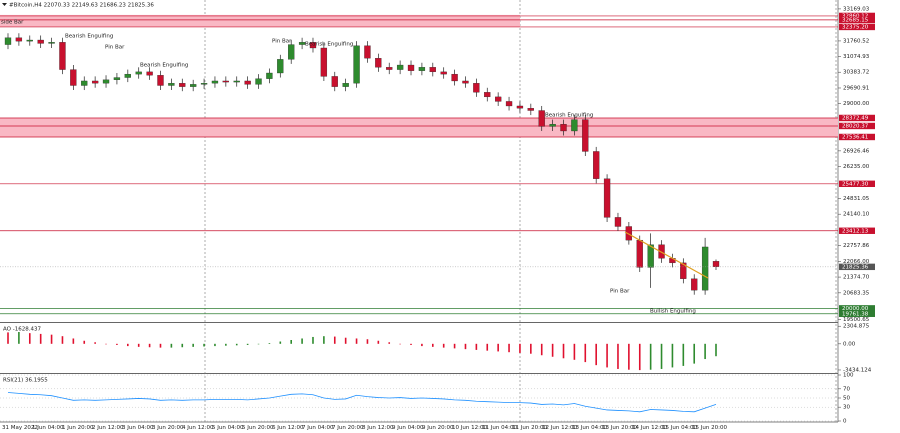 Image resolution: width=900 pixels, height=433 pixels. Describe the element at coordinates (419, 127) in the screenshot. I see `supply-zone` at that location.